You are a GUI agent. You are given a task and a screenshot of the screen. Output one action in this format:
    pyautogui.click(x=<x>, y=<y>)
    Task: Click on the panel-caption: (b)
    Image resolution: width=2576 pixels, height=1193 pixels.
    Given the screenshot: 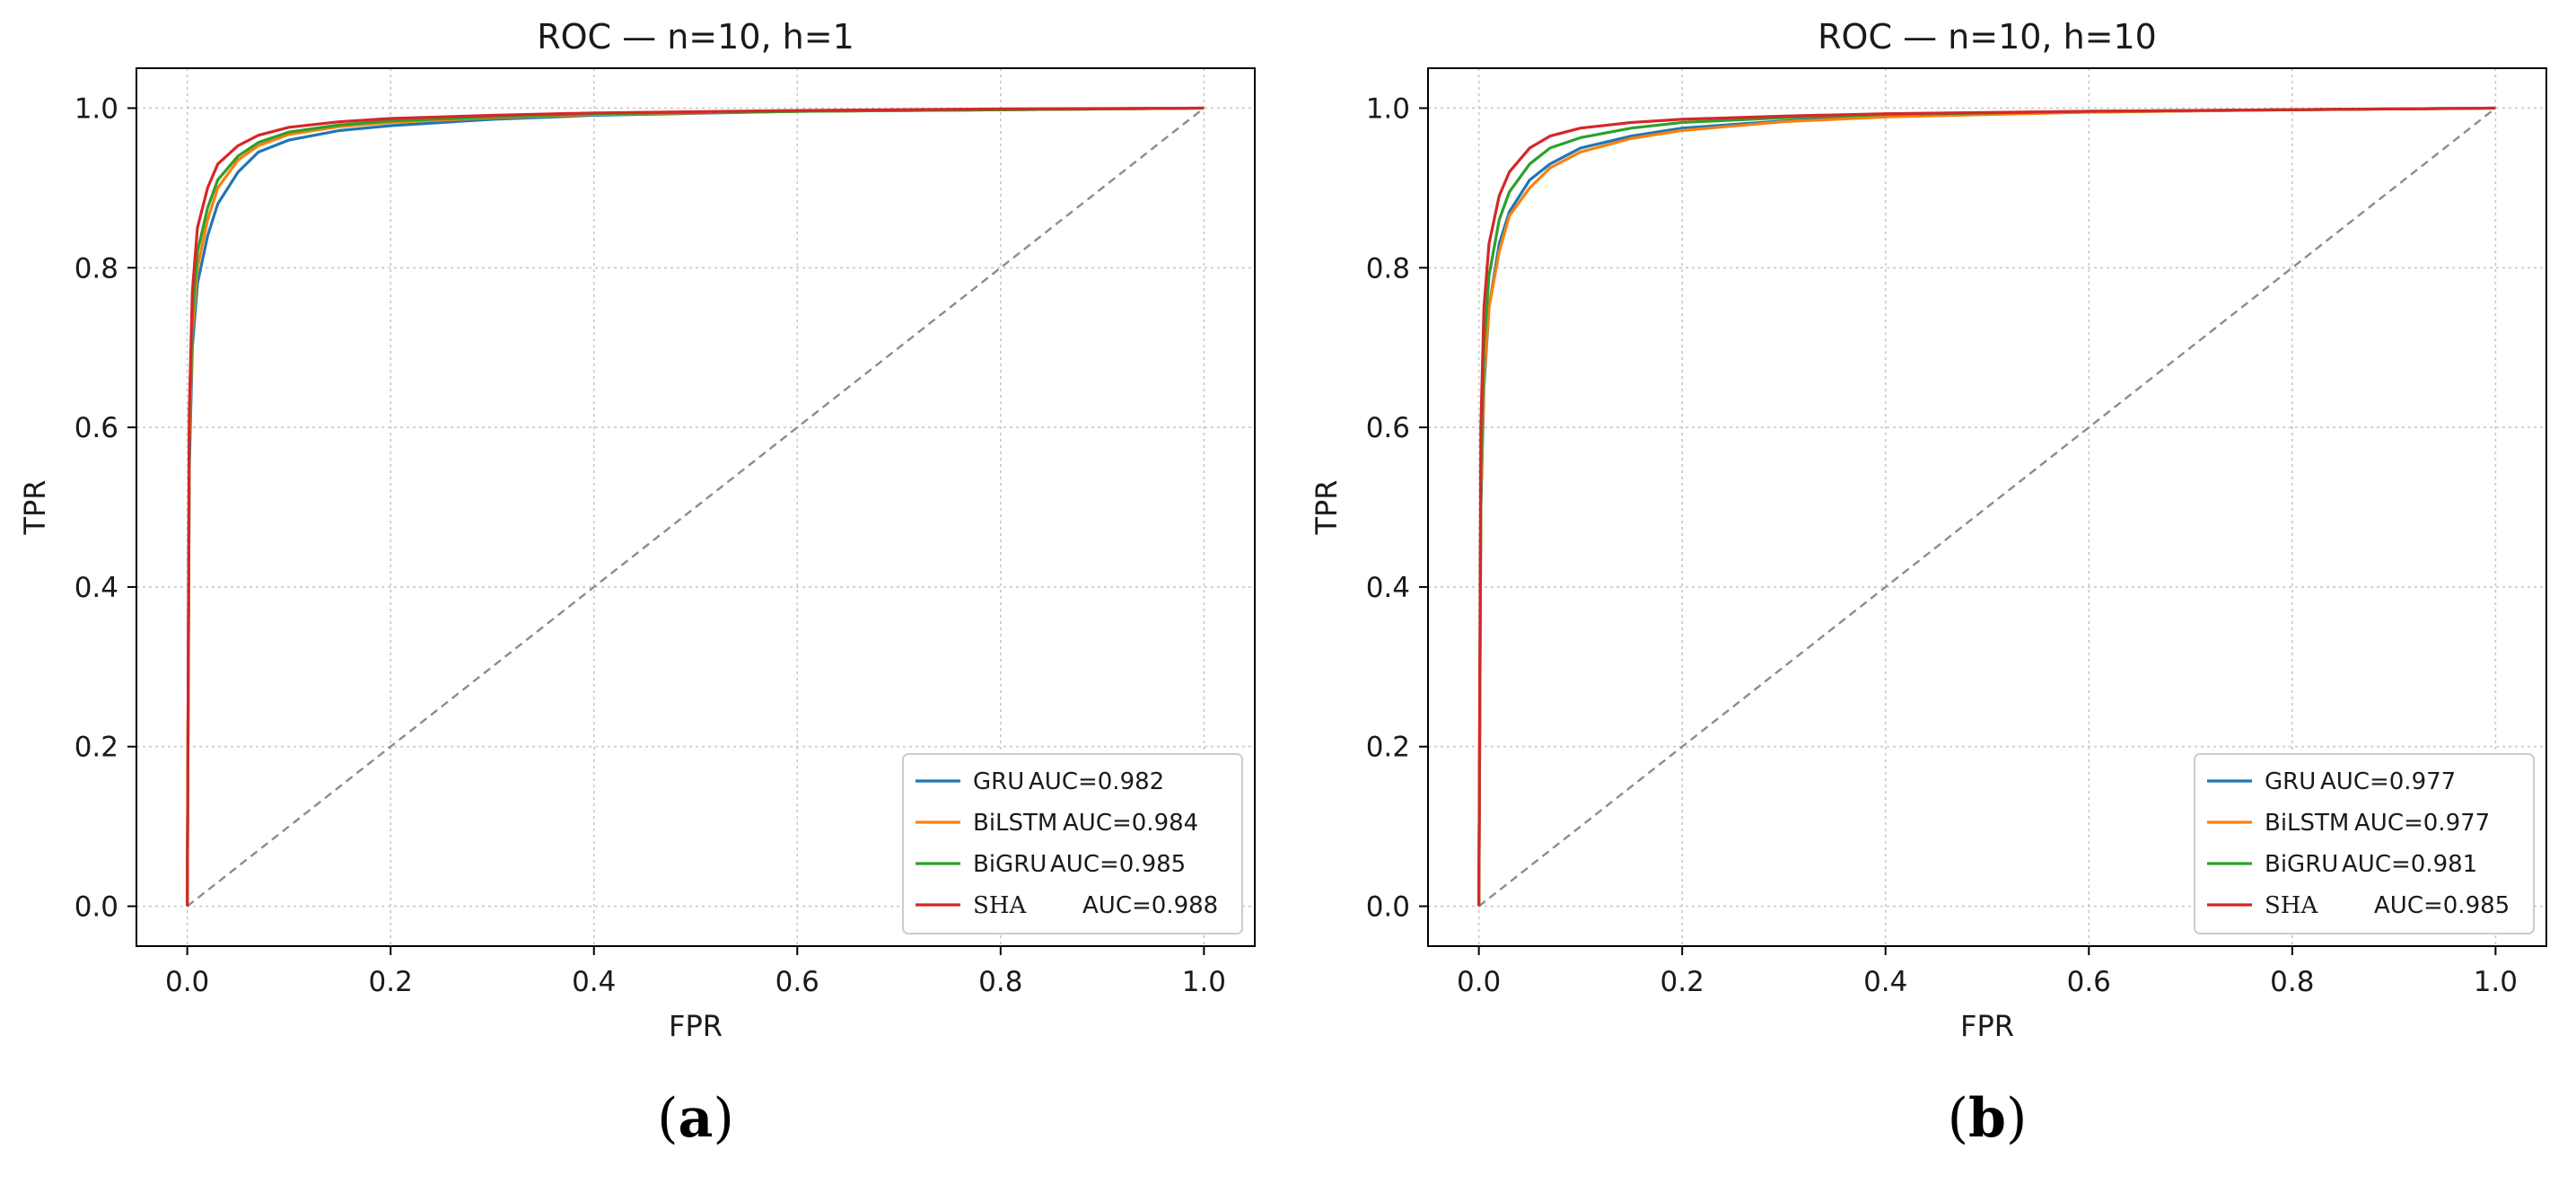 What is the action you would take?
    pyautogui.click(x=1988, y=1118)
    